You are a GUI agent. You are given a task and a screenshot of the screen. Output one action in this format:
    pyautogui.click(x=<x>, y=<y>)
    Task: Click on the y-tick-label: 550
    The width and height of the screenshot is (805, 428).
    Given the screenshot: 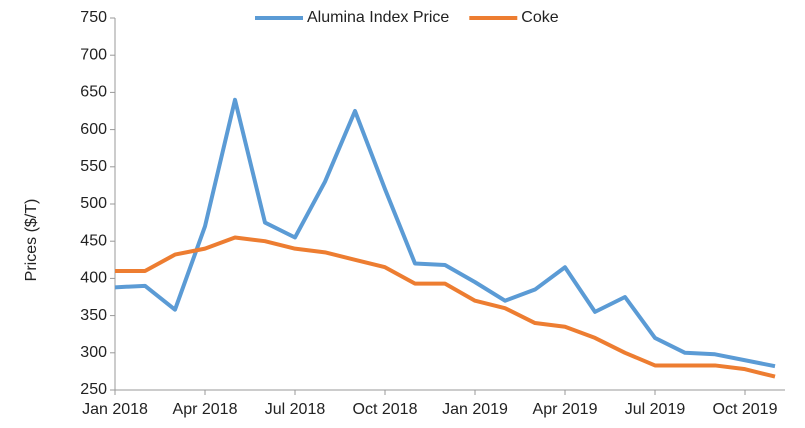 What is the action you would take?
    pyautogui.click(x=93, y=166)
    